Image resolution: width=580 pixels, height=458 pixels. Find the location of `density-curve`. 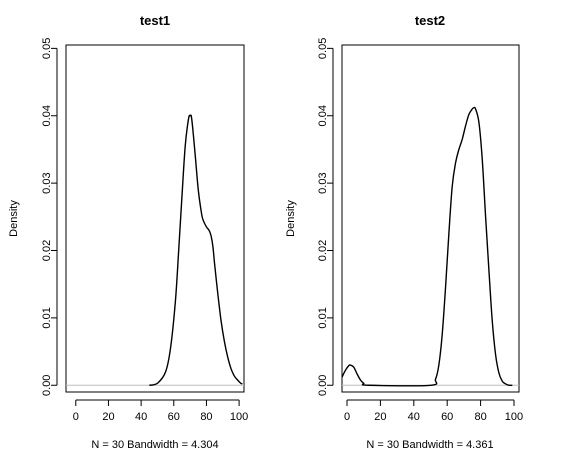

density-curve is located at coordinates (196, 250).